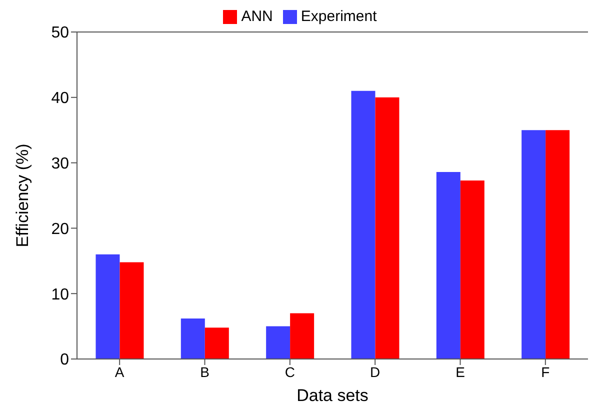  I want to click on y-tick-label: 50, so click(60, 33).